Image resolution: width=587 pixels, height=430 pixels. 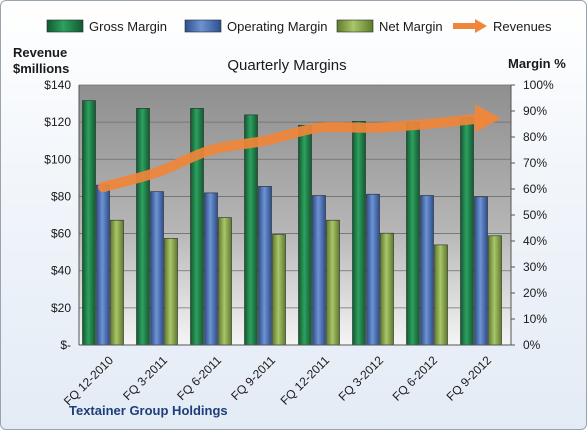 I want to click on right-tick-label: 90%, so click(x=535, y=111).